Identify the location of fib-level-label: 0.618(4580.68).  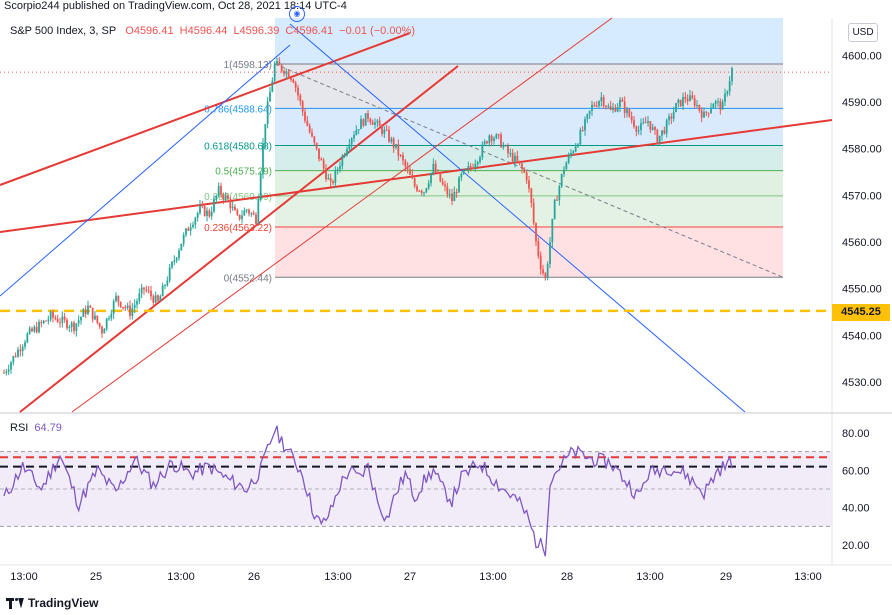
(238, 146).